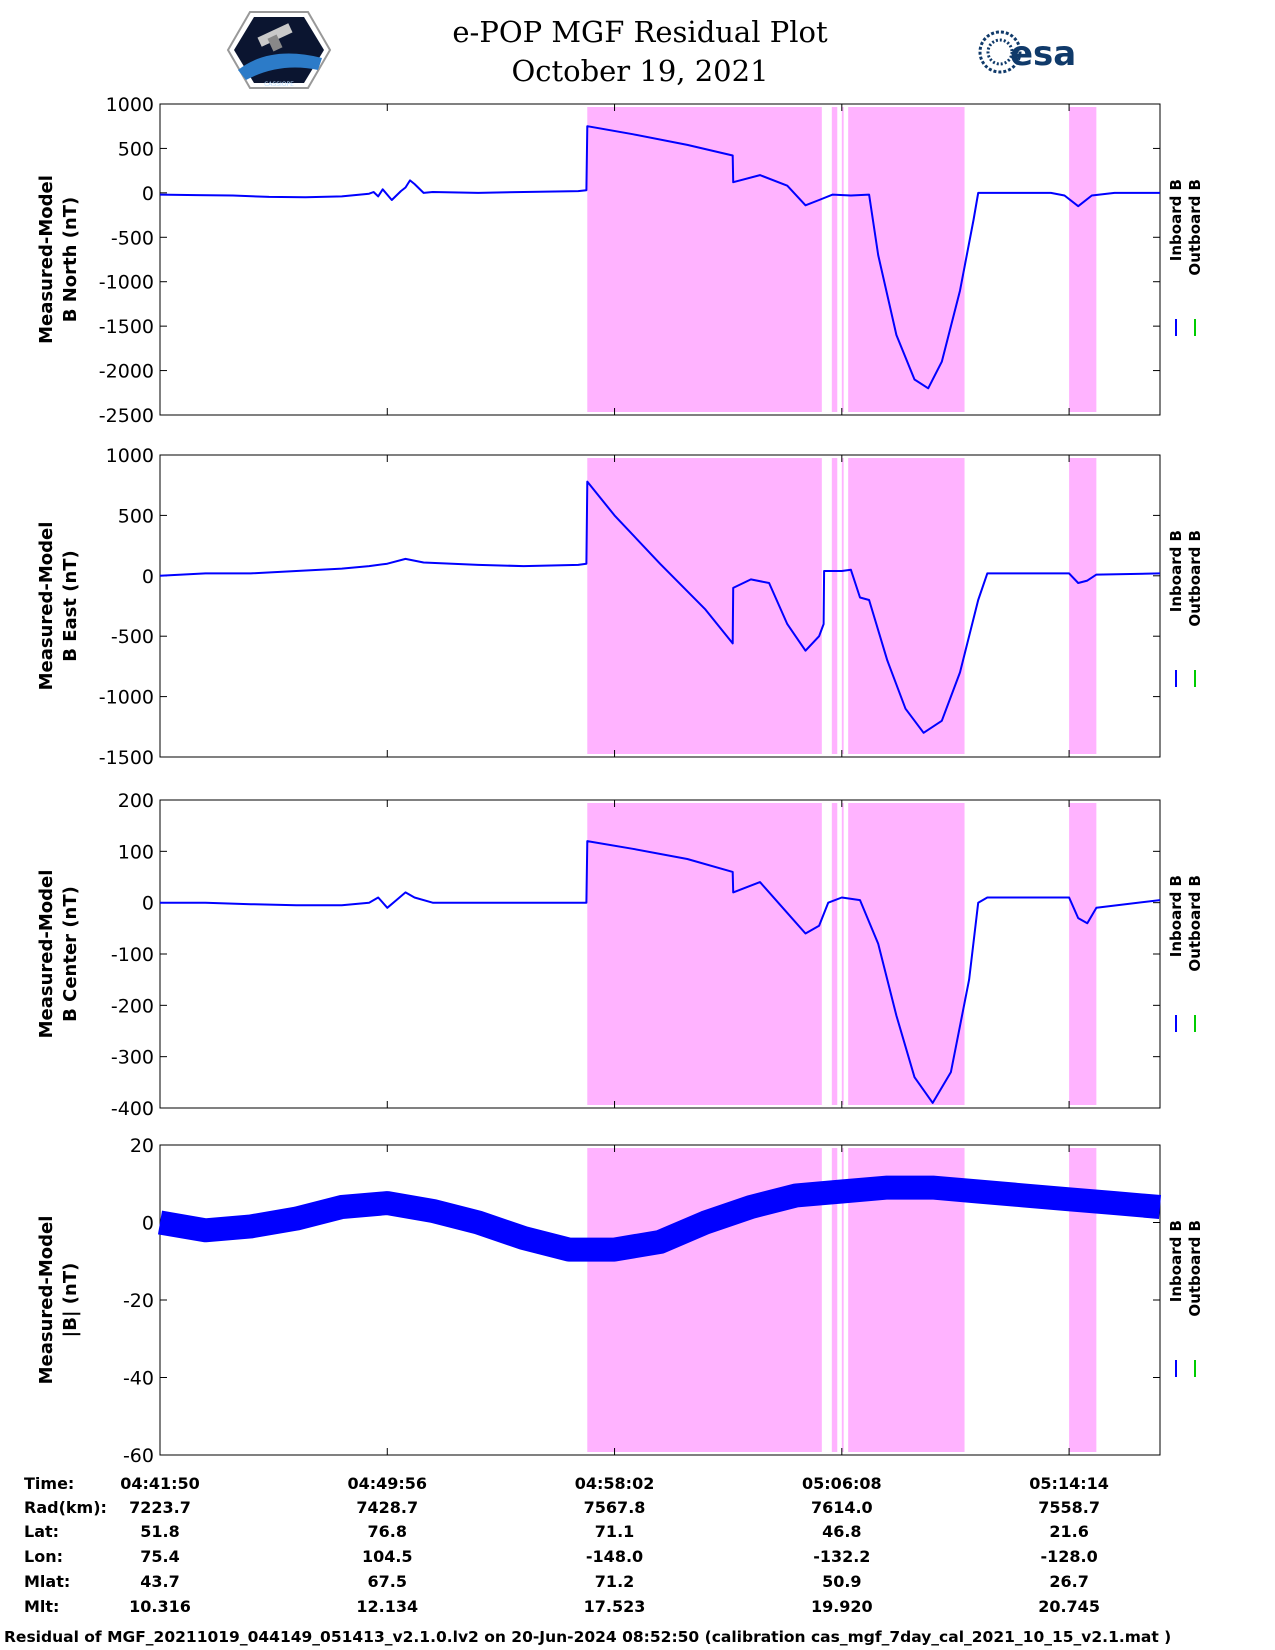  What do you see at coordinates (841, 1581) in the screenshot?
I see `table-cell: 50.9` at bounding box center [841, 1581].